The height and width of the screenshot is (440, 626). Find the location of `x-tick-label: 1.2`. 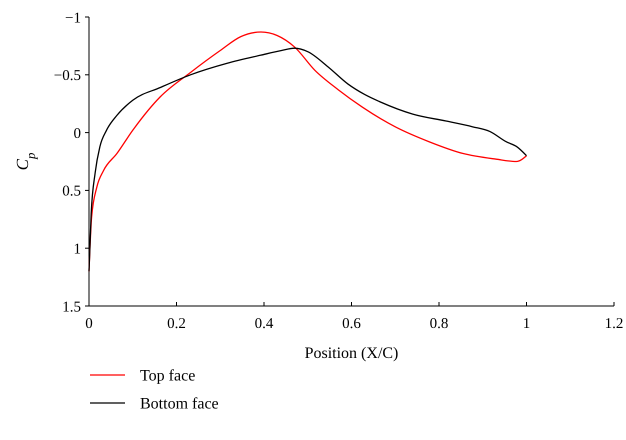

x-tick-label: 1.2 is located at coordinates (614, 324).